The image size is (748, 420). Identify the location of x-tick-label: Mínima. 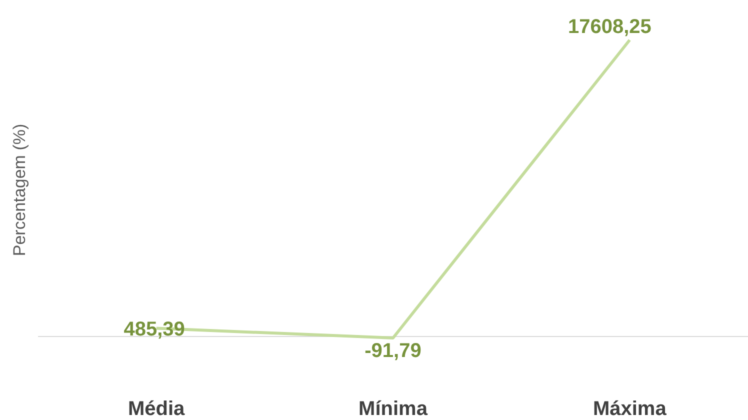
(393, 409).